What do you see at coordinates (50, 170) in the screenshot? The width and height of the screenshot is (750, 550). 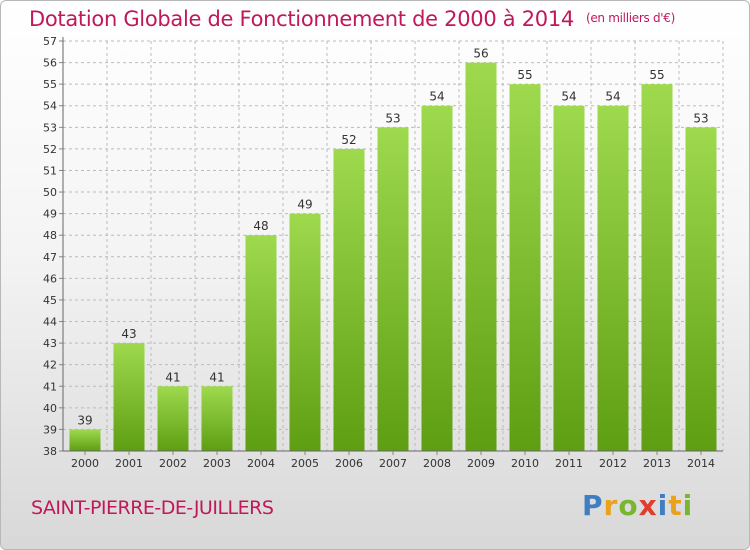 I see `y-tick-label: 51` at bounding box center [50, 170].